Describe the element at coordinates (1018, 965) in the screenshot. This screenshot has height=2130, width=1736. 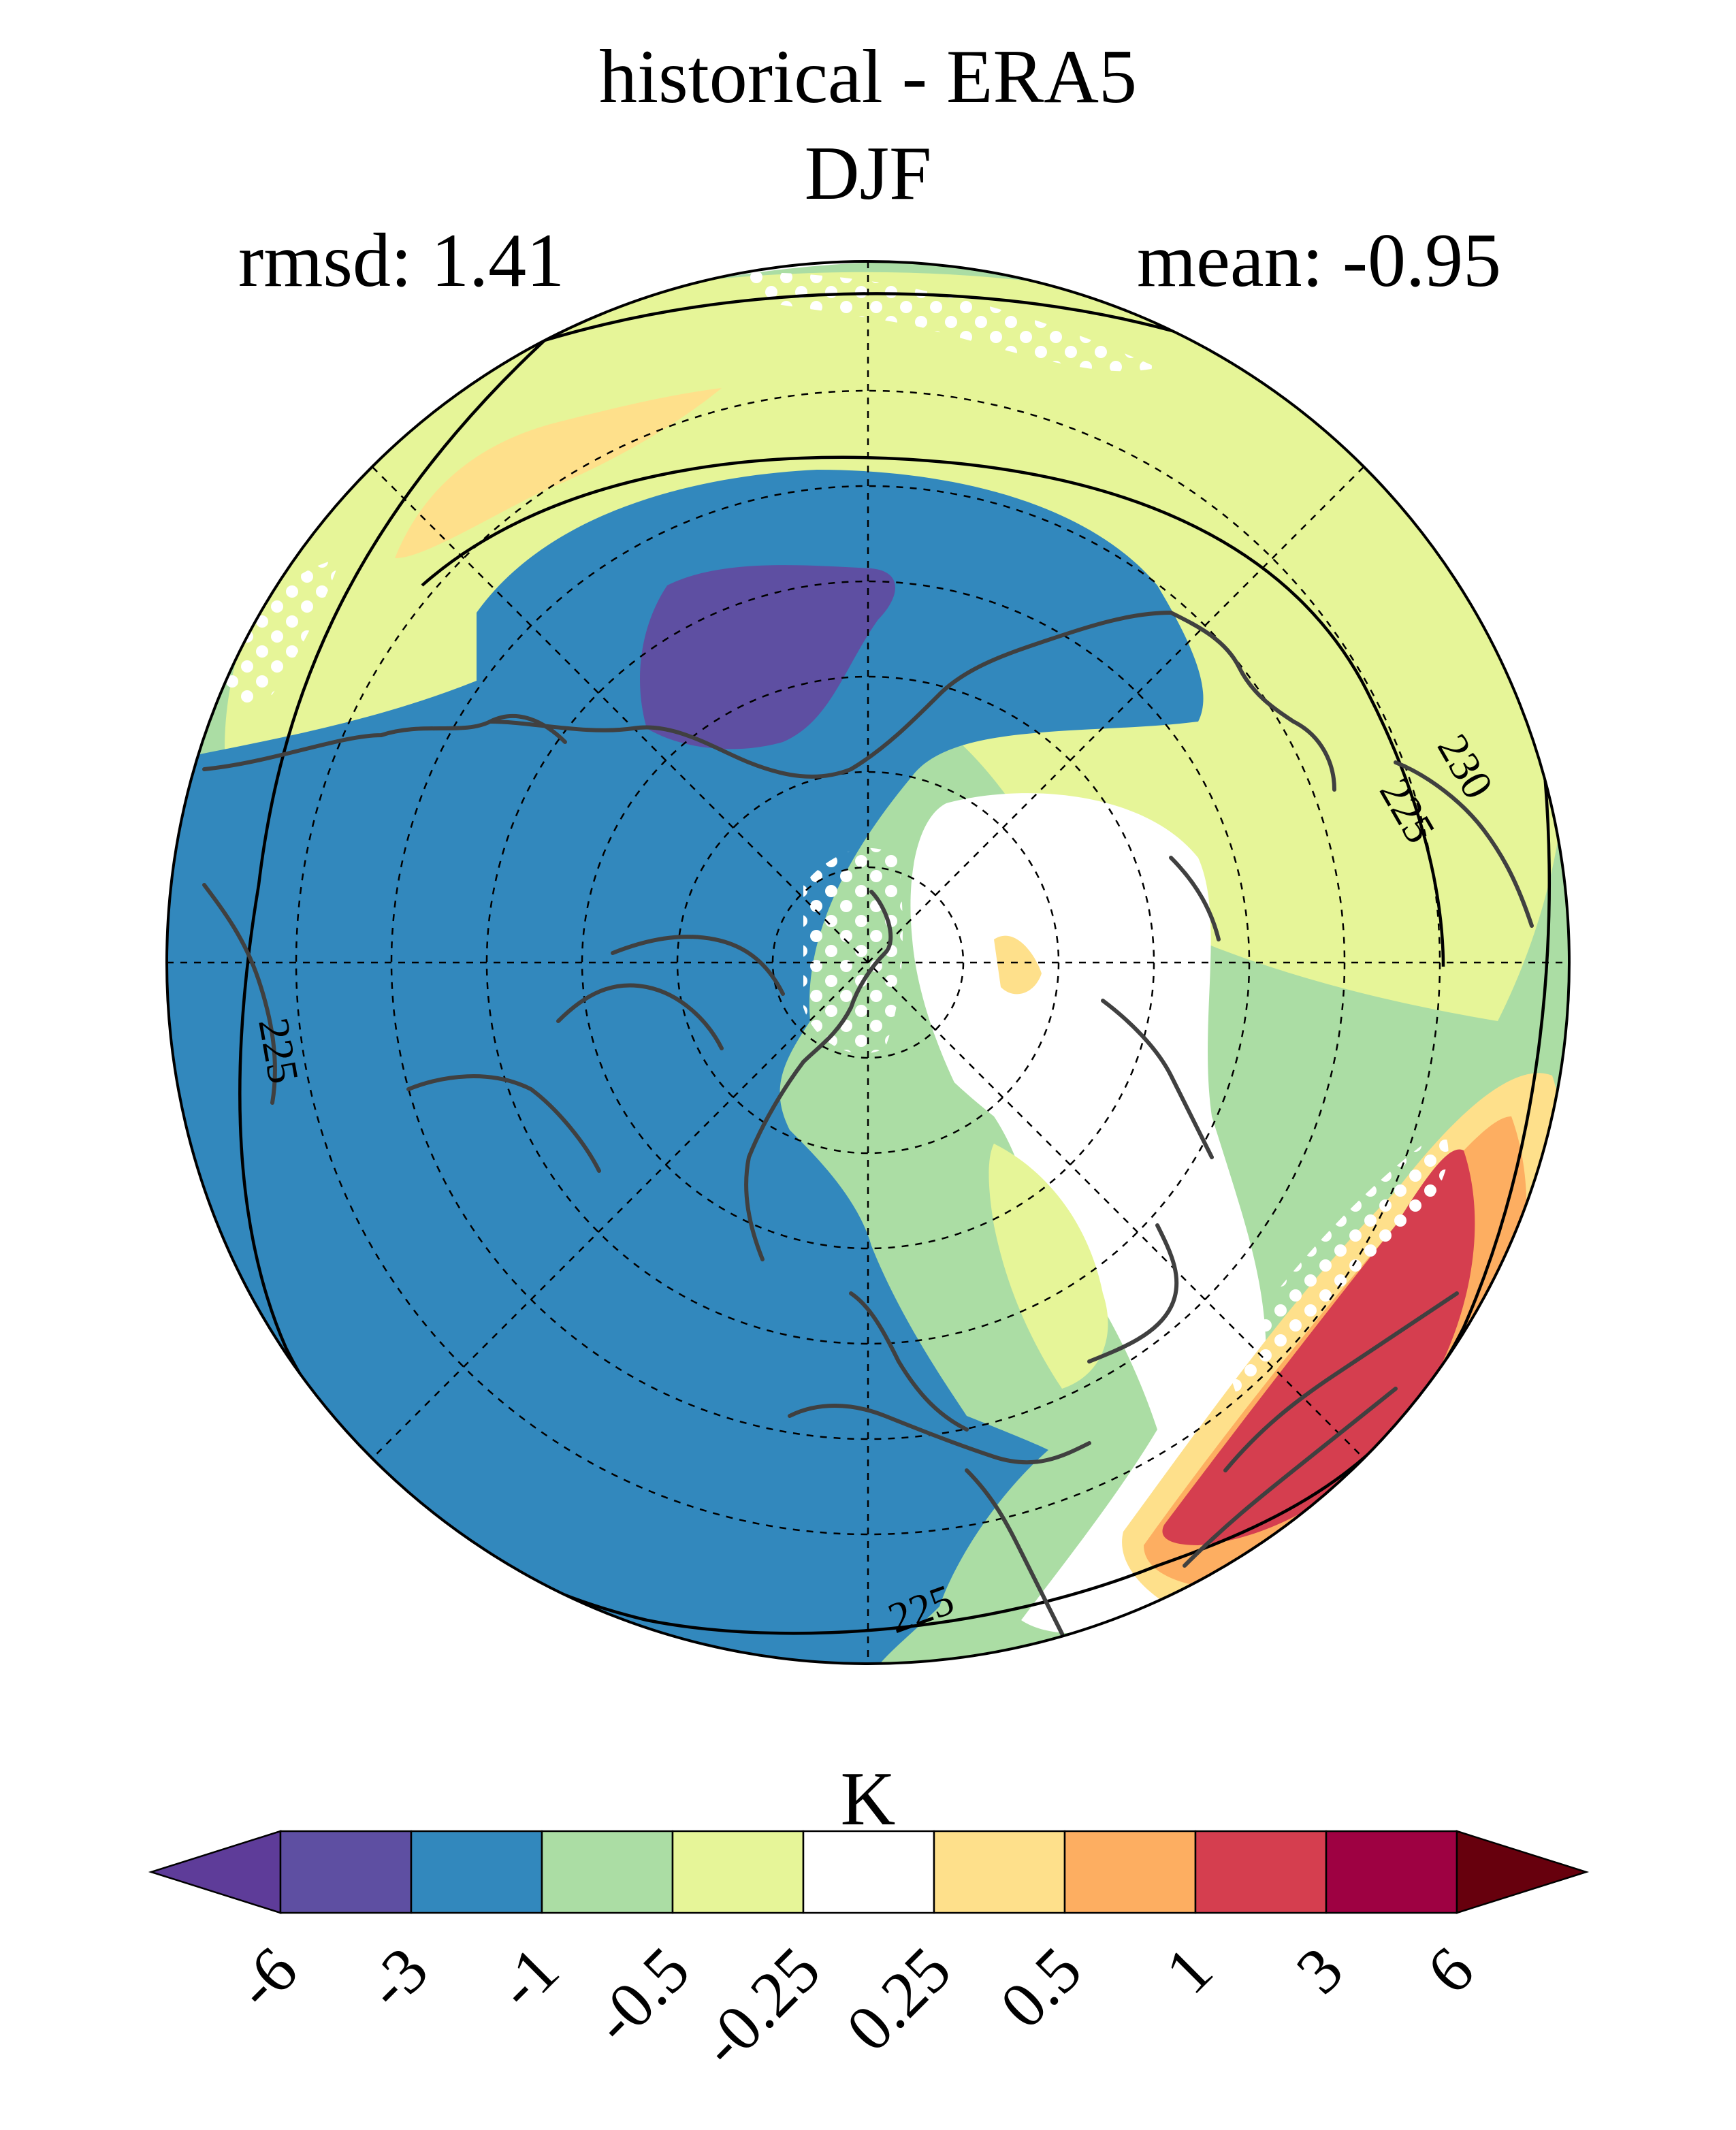
I see `region-warm-tibet` at that location.